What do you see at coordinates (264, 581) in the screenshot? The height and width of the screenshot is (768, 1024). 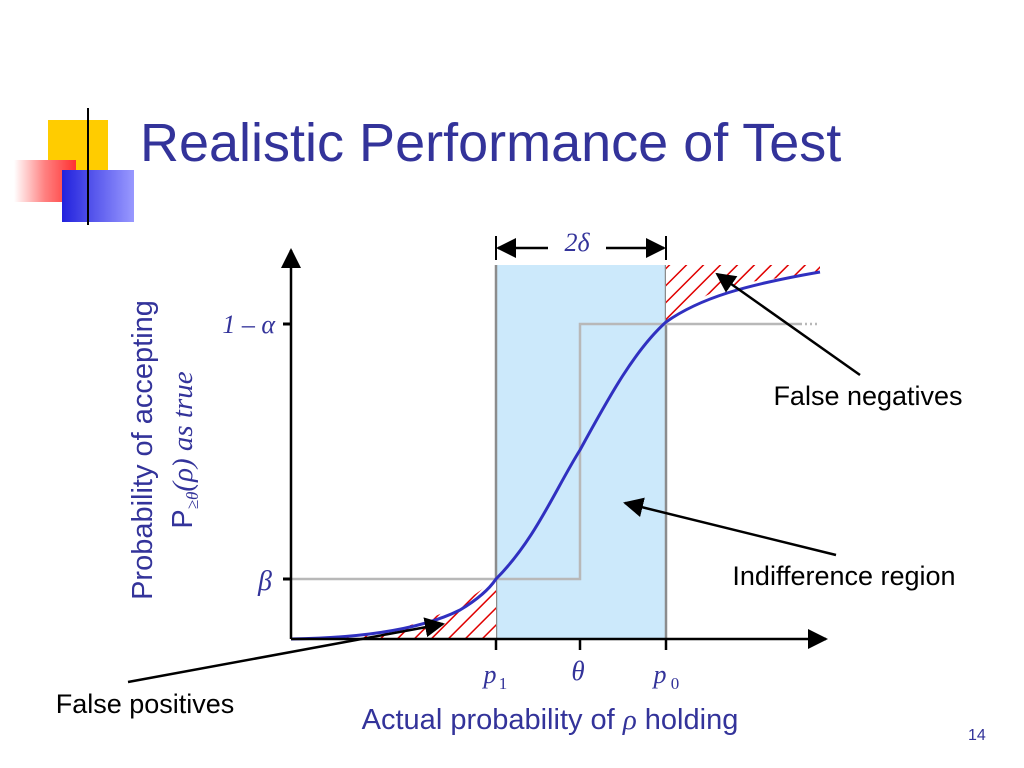 I see `y-tick-bottom-label: β` at bounding box center [264, 581].